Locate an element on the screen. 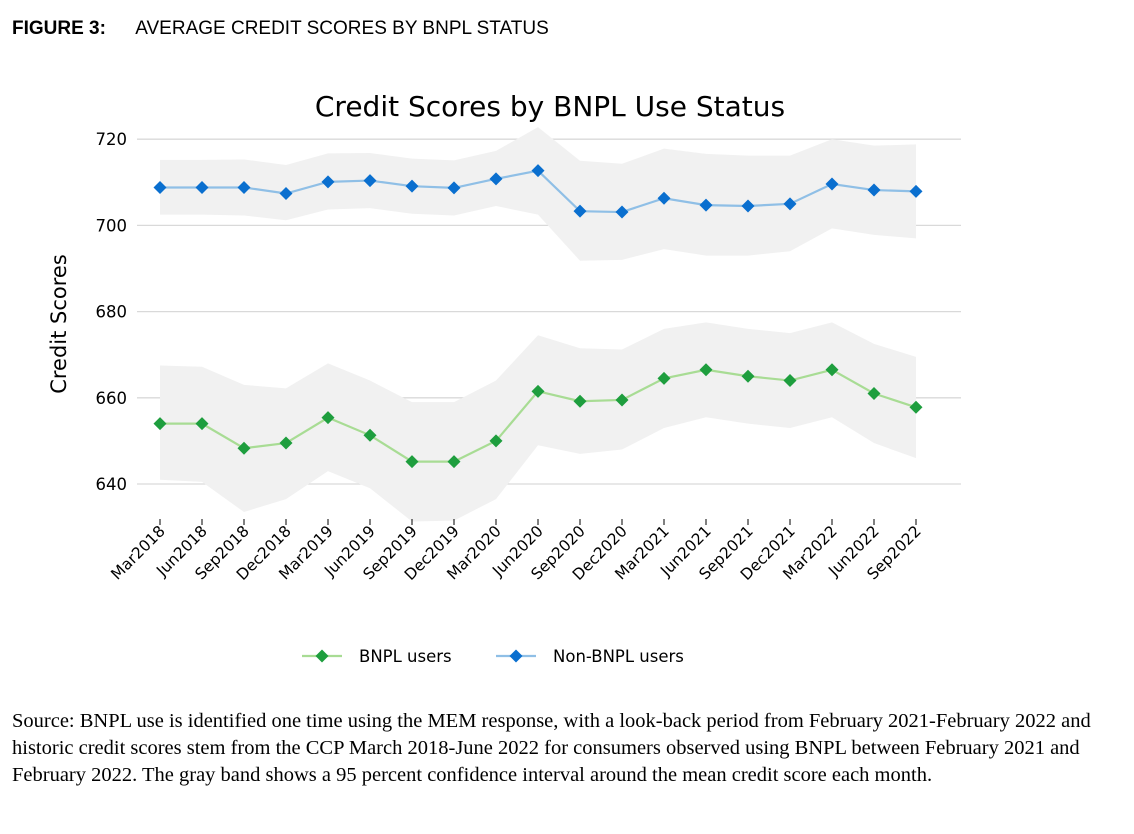 This screenshot has height=834, width=1134. figure-title: AVERAGE CREDIT SCORES BY BNPL STATUS is located at coordinates (342, 28).